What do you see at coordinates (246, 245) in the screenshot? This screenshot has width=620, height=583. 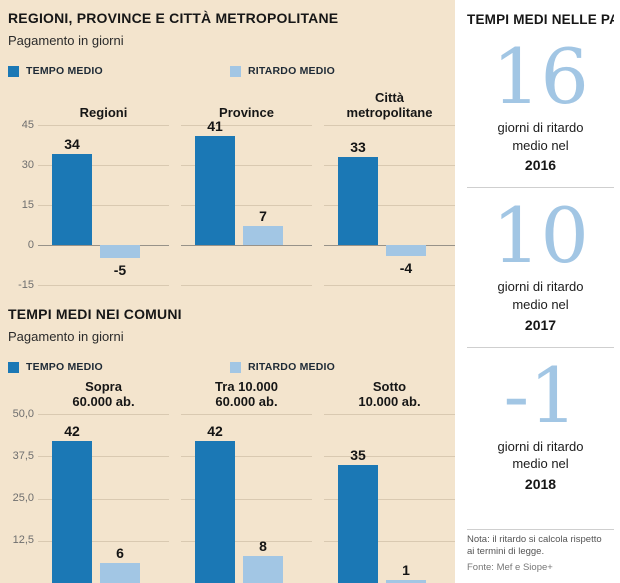 I see `zero-line` at bounding box center [246, 245].